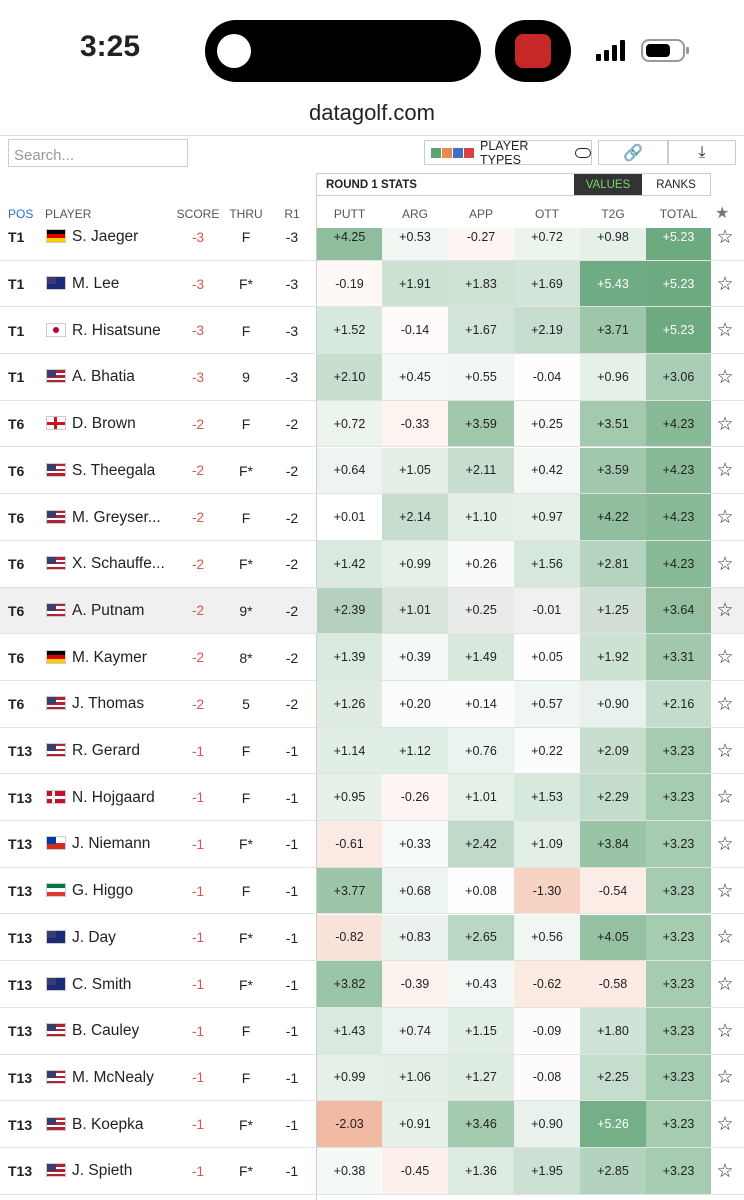  I want to click on player-types-button: PLAYER TYPES, so click(508, 153).